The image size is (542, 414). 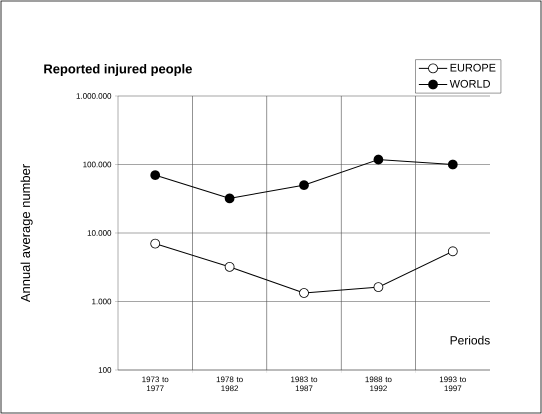 I want to click on legend-label: EUROPE, so click(x=473, y=68).